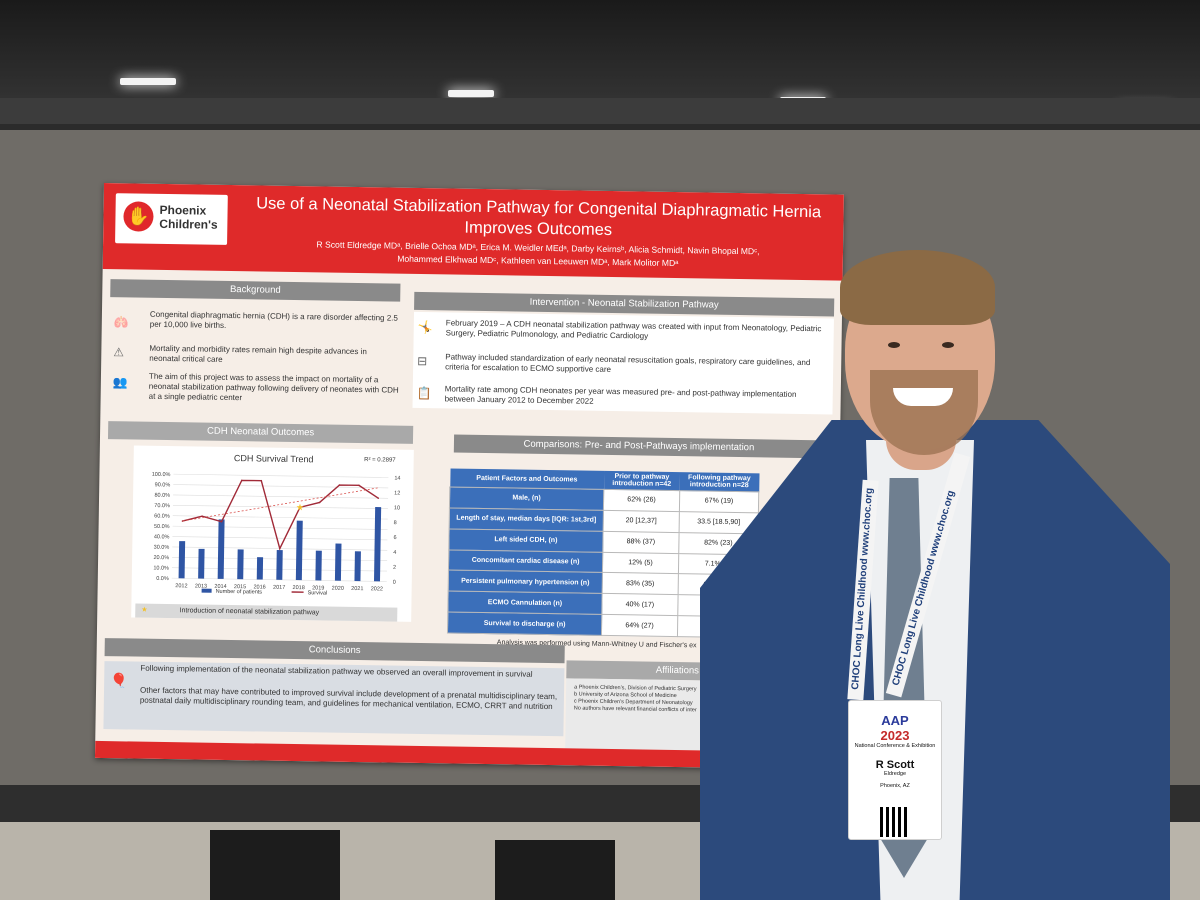 The width and height of the screenshot is (1200, 900). What do you see at coordinates (527, 479) in the screenshot?
I see `table-header: Patient Factors and Outcomes` at bounding box center [527, 479].